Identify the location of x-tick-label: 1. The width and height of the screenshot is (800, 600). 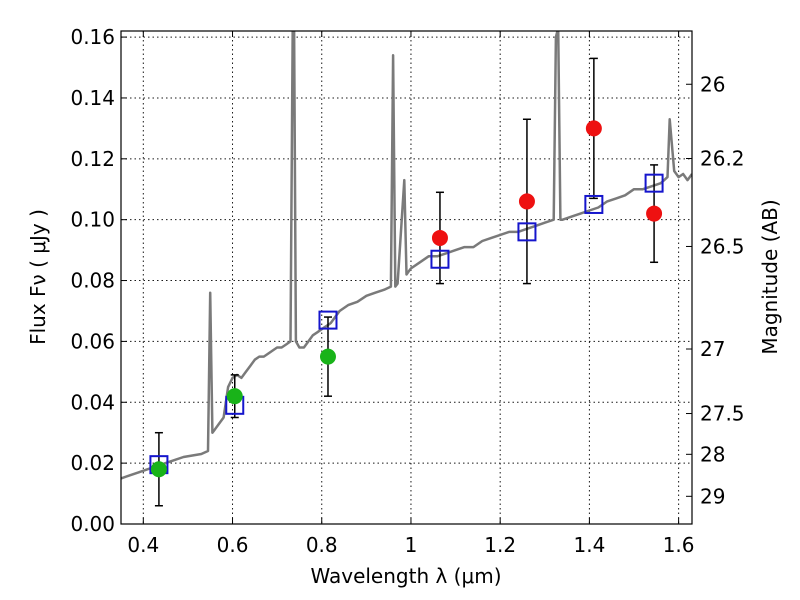
(411, 545).